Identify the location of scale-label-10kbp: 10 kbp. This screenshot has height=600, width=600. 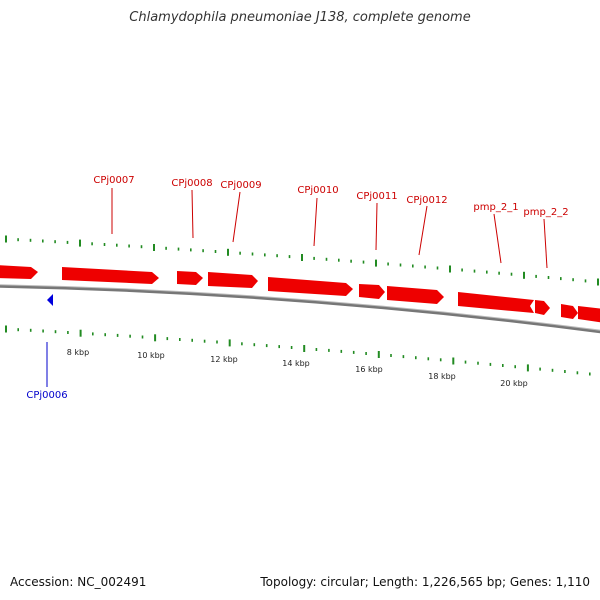
(151, 355).